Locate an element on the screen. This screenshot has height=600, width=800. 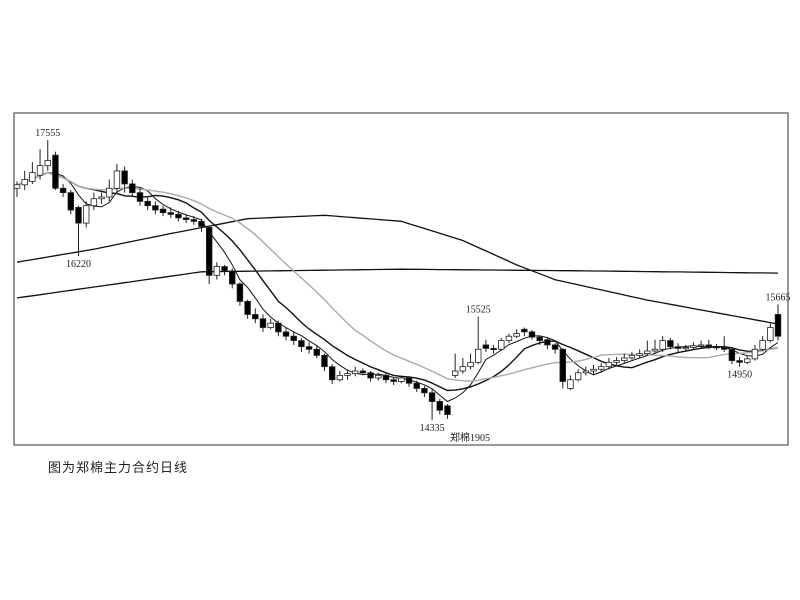
figure-caption: 图为郑棉主力合约日线 is located at coordinates (118, 468).